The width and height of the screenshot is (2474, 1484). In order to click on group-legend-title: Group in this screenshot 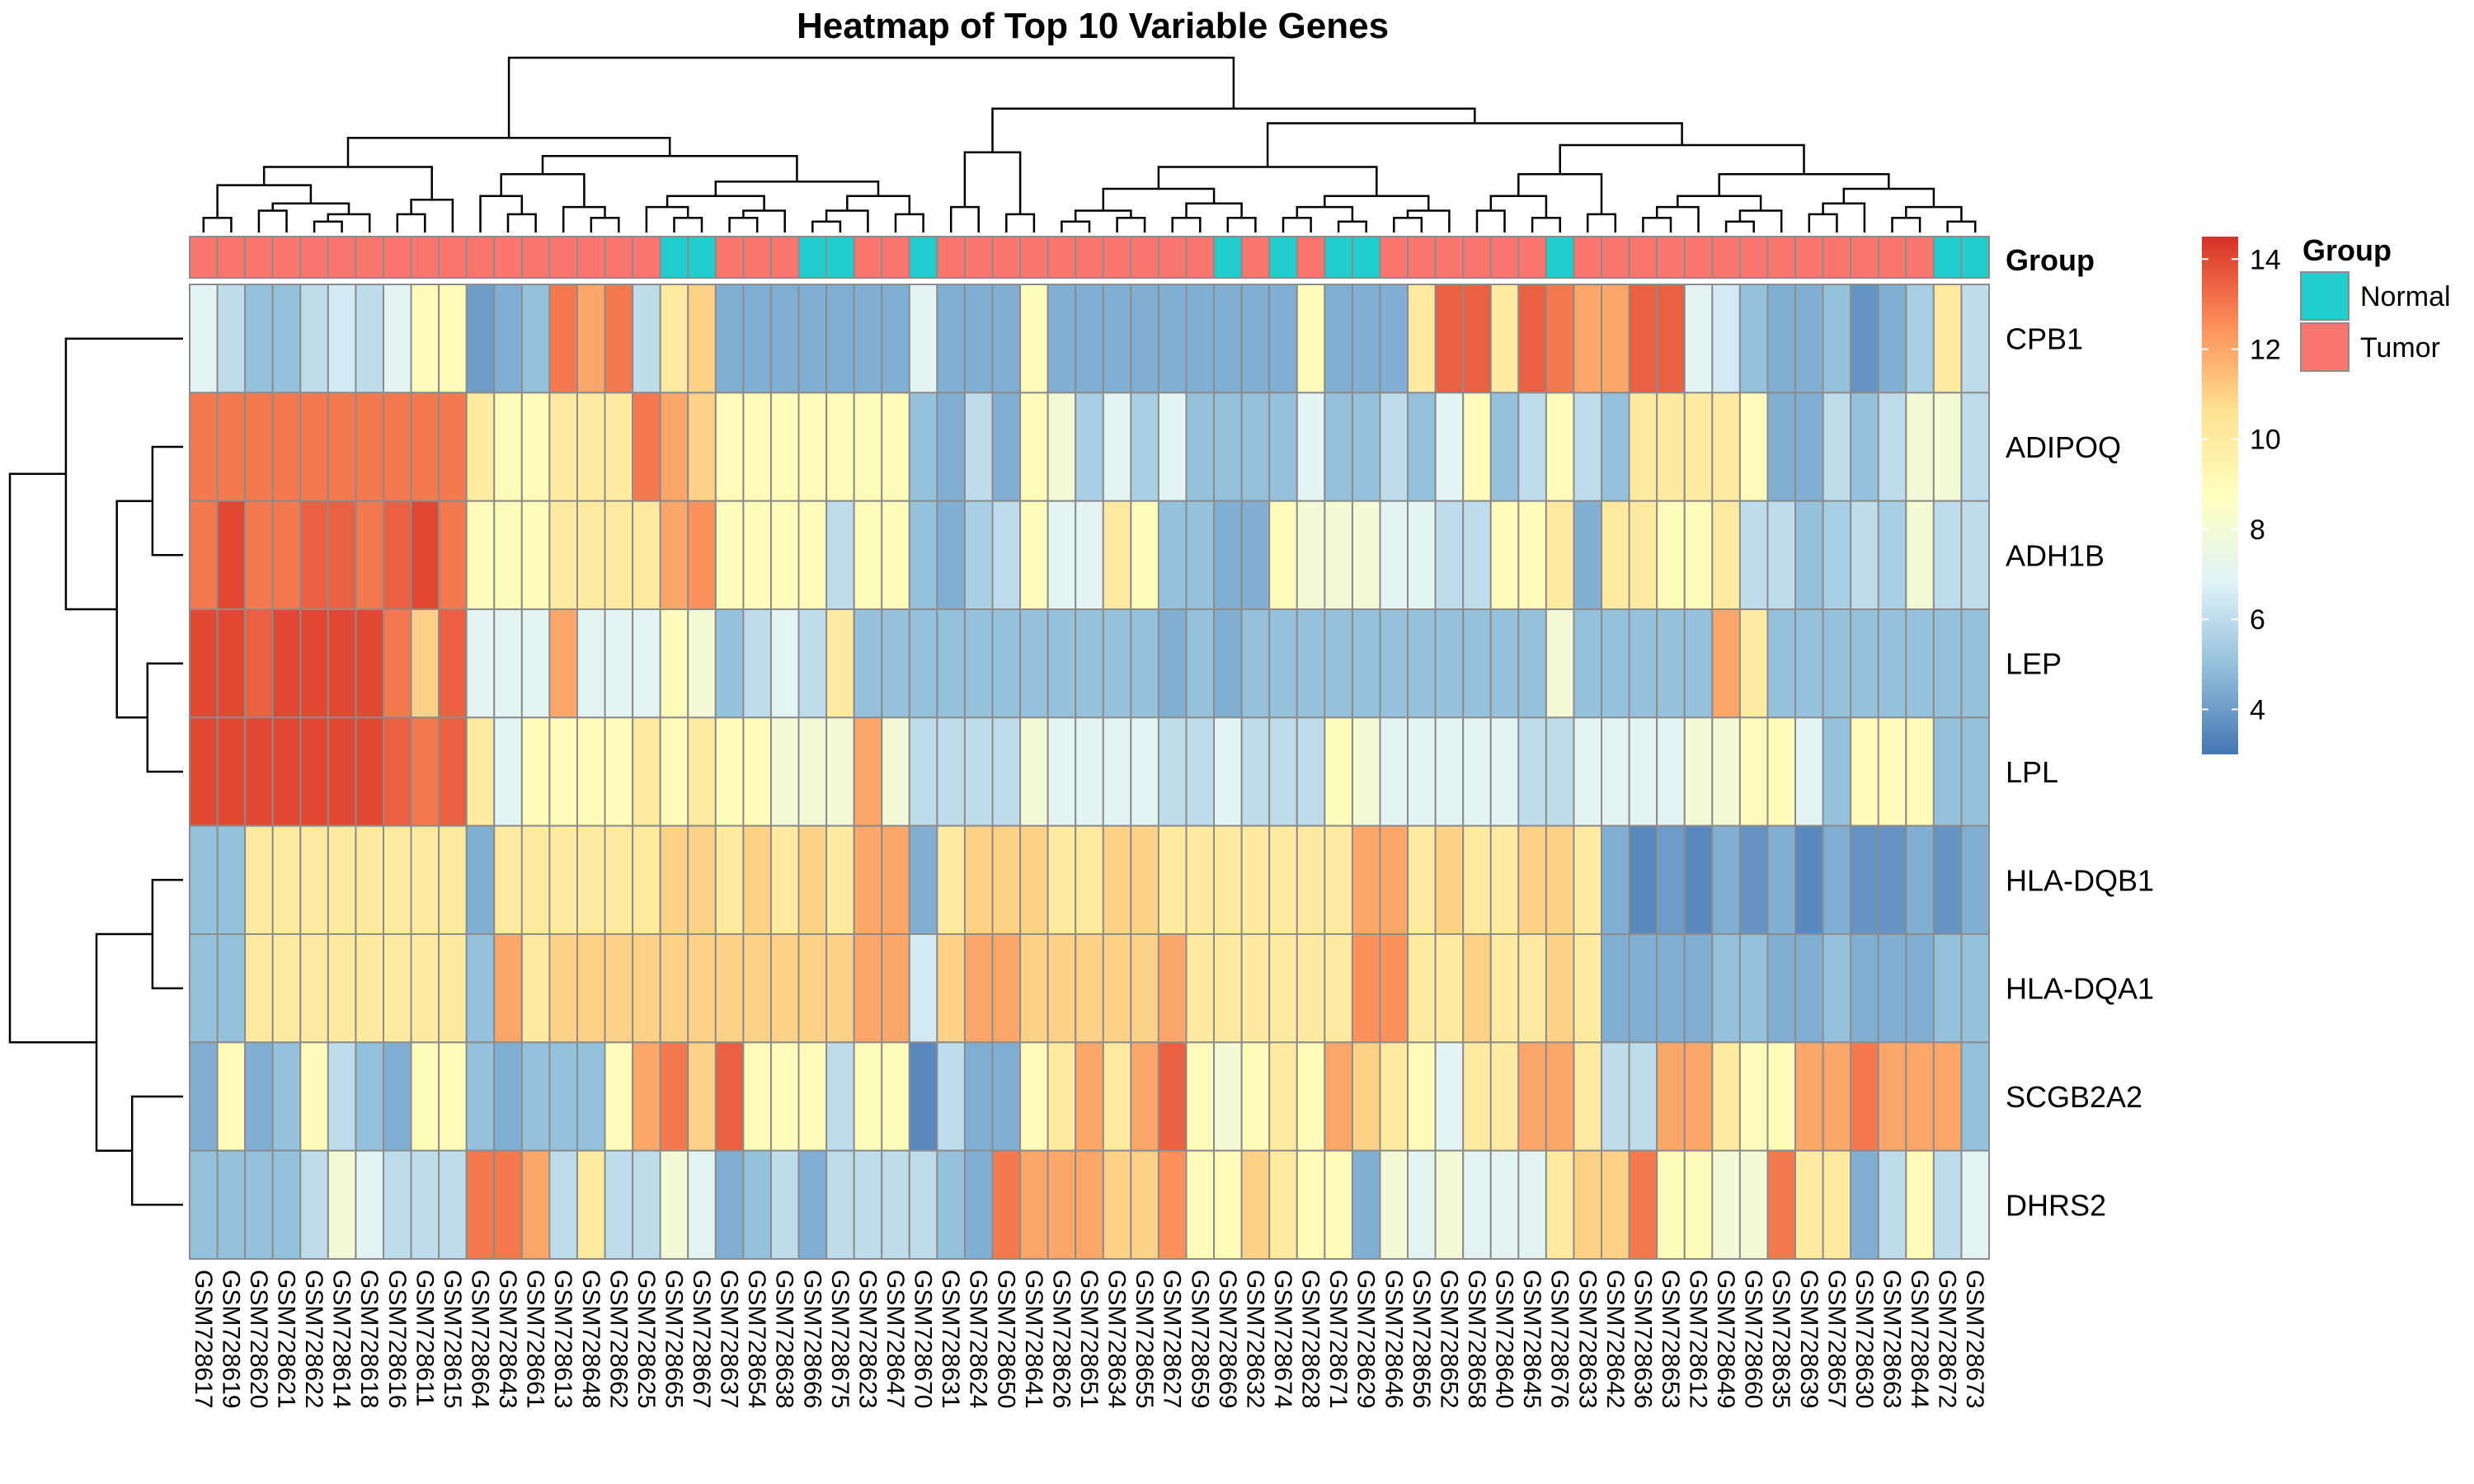, I will do `click(2347, 250)`.